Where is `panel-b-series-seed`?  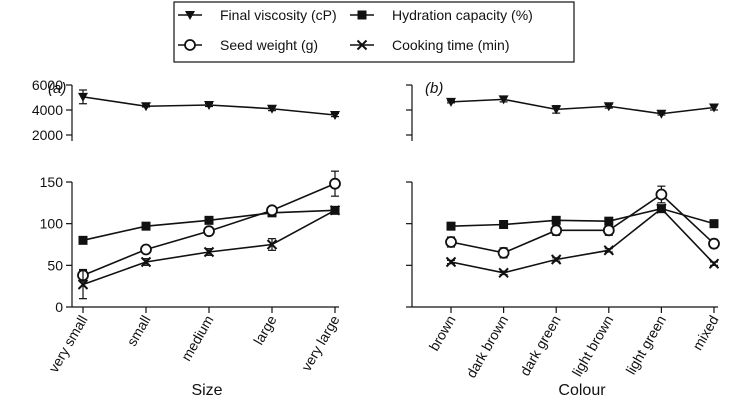
panel-b-series-seed is located at coordinates (582, 222).